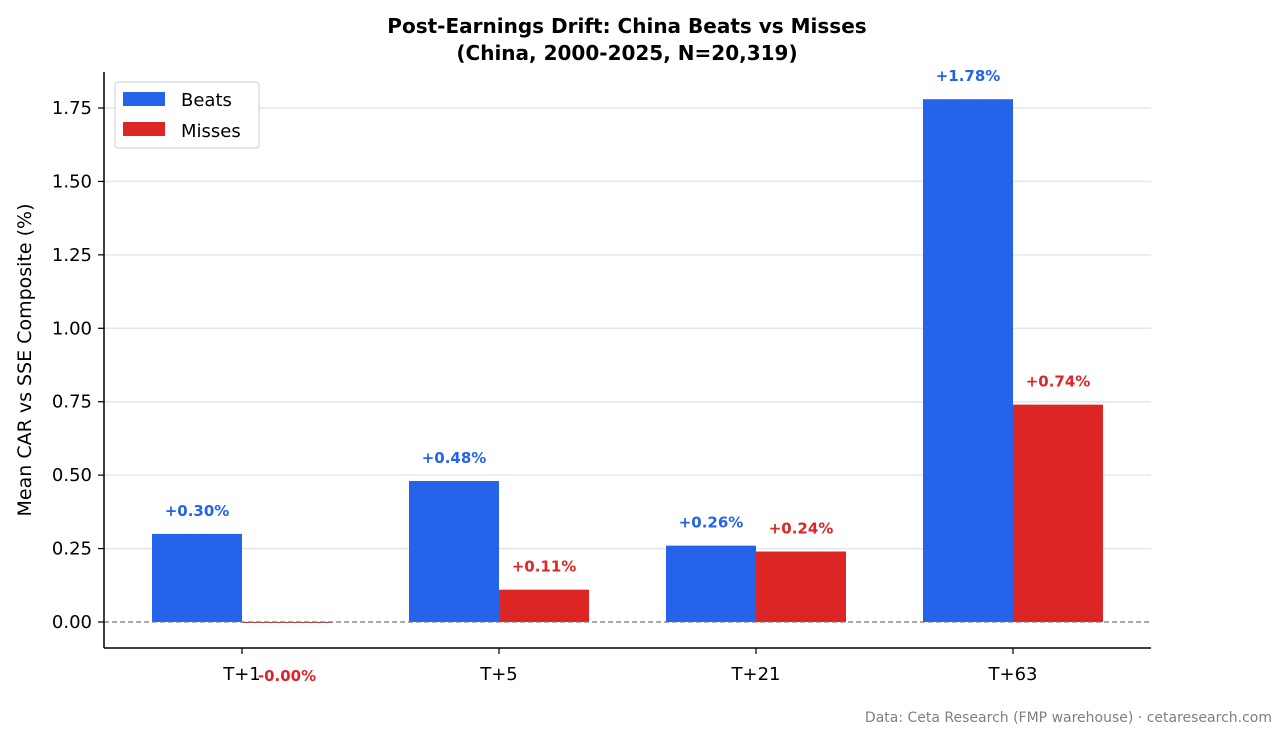  What do you see at coordinates (968, 76) in the screenshot?
I see `data-label: +1.78%` at bounding box center [968, 76].